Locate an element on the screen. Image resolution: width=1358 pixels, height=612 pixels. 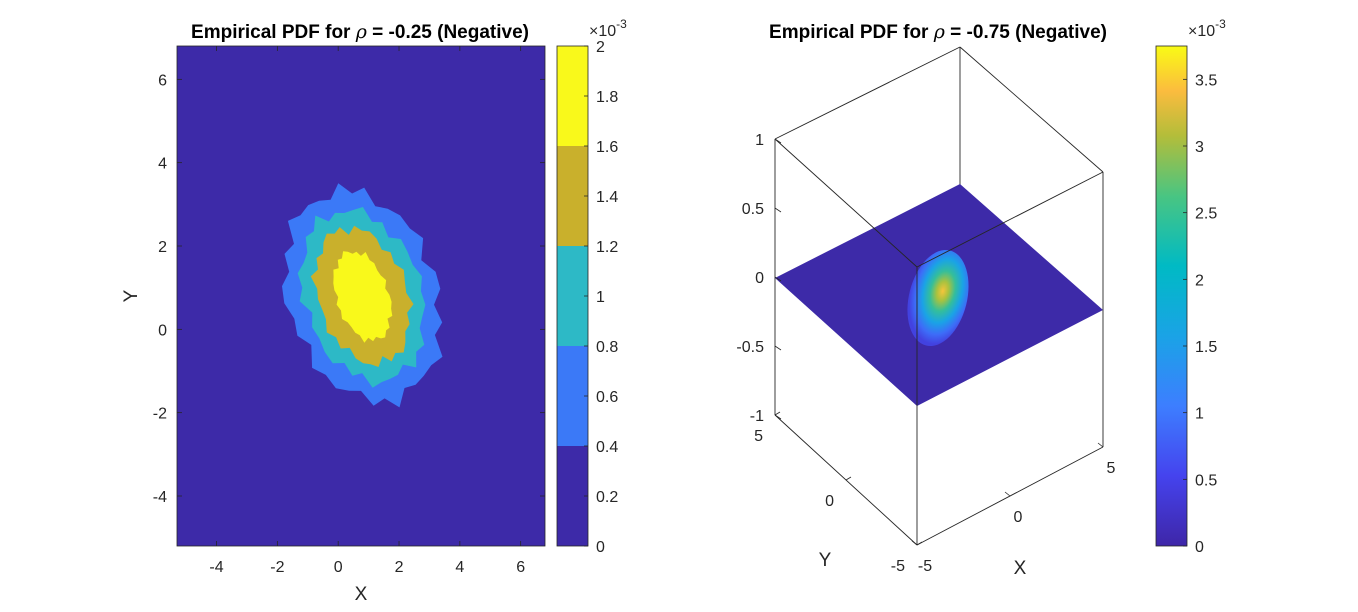
chart-1-colorbar-tick-label: 0.6 is located at coordinates (607, 397).